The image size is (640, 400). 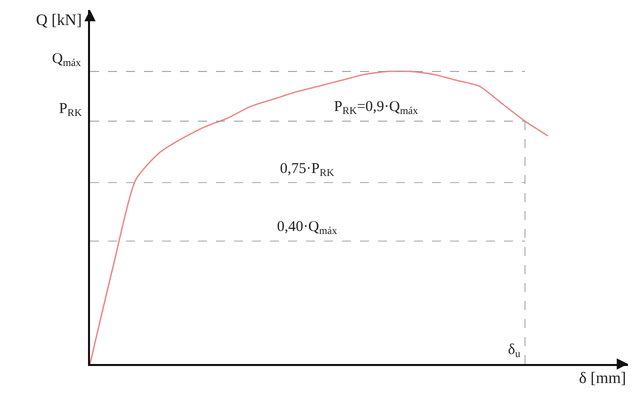 What do you see at coordinates (307, 170) in the screenshot?
I see `ref-line-label: 0,75·P$_{RK}$` at bounding box center [307, 170].